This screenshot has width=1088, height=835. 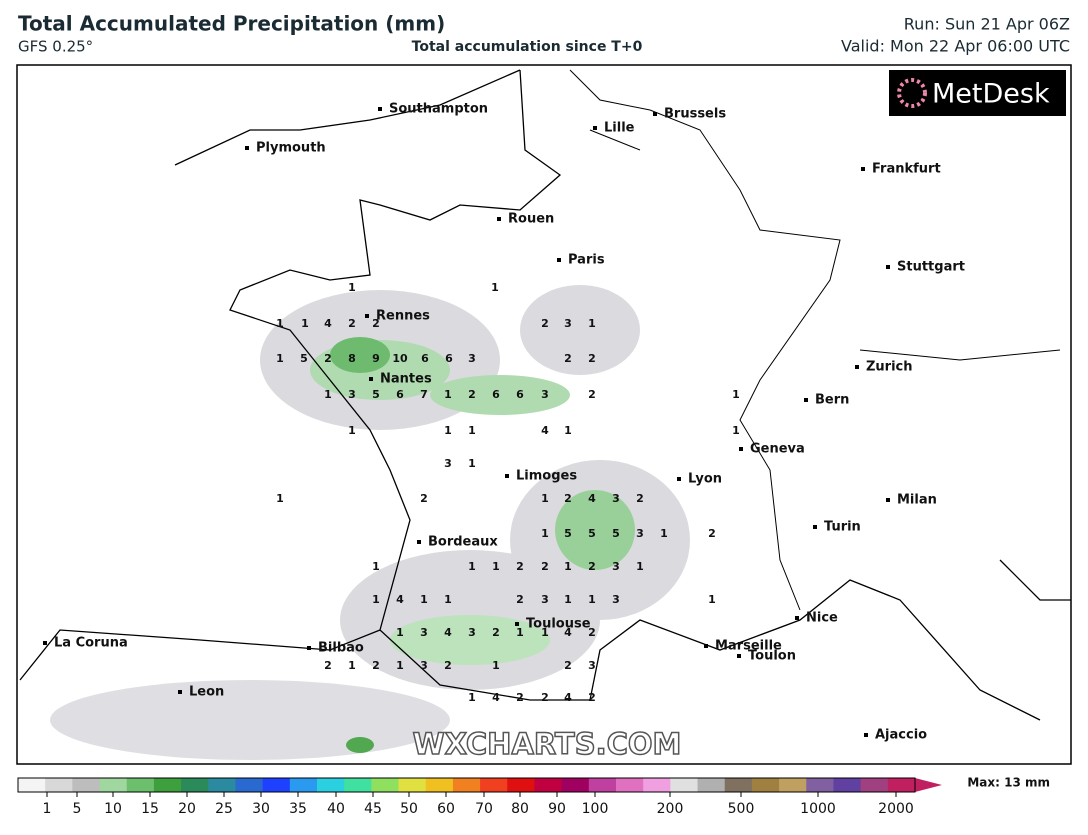 I want to click on city-label: Zurich, so click(x=889, y=367).